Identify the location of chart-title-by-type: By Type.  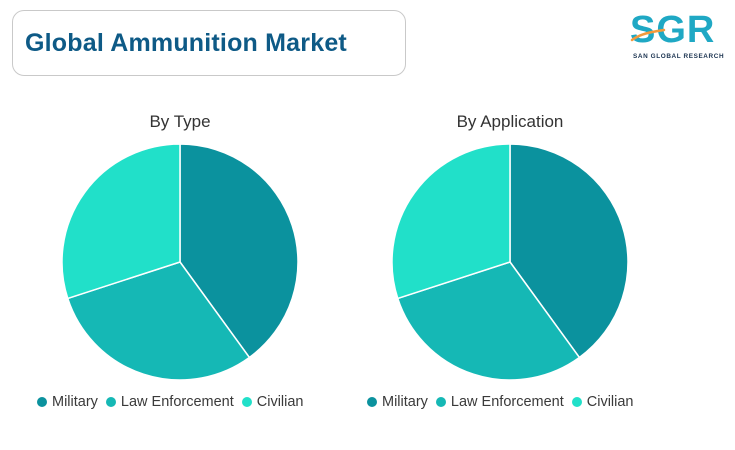
(180, 121).